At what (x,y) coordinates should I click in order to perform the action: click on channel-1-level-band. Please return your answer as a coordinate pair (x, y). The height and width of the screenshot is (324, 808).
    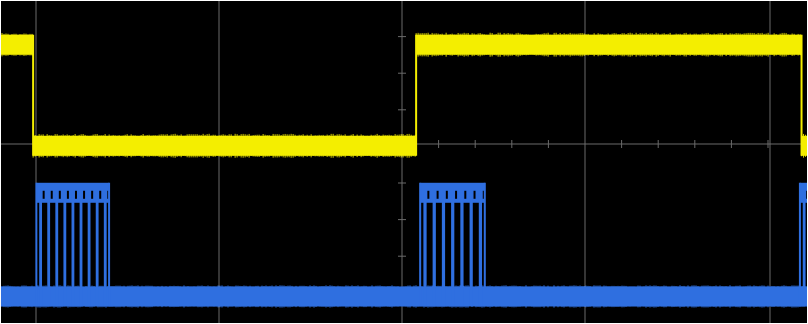
    Looking at the image, I should click on (804, 145).